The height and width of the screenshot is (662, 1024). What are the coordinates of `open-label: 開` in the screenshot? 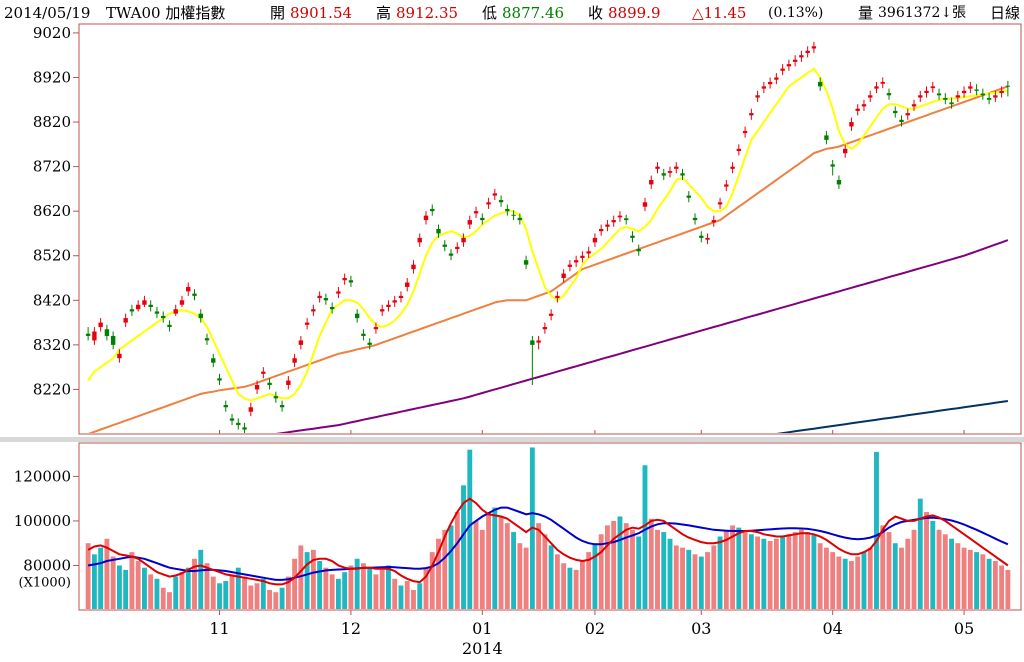 It's located at (278, 13).